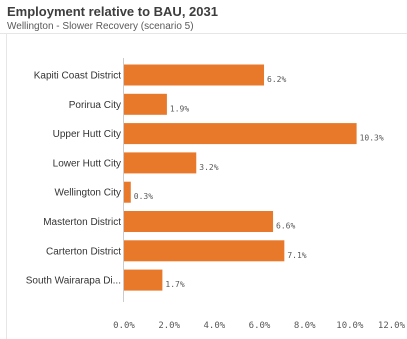  What do you see at coordinates (350, 326) in the screenshot?
I see `x-tick-label: 10.0%` at bounding box center [350, 326].